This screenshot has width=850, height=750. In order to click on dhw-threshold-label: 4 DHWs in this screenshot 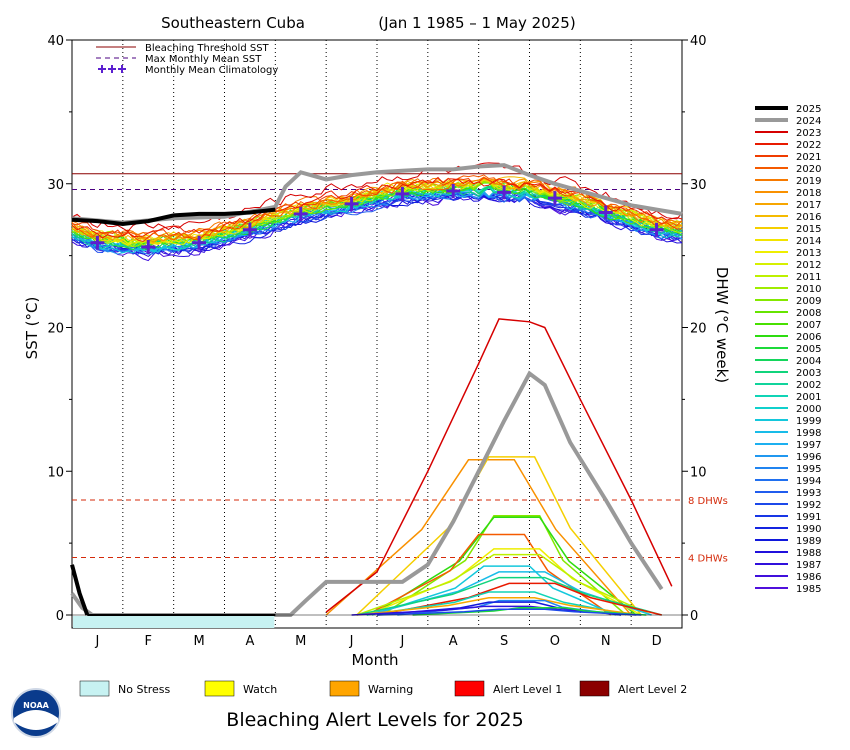, I will do `click(708, 559)`.